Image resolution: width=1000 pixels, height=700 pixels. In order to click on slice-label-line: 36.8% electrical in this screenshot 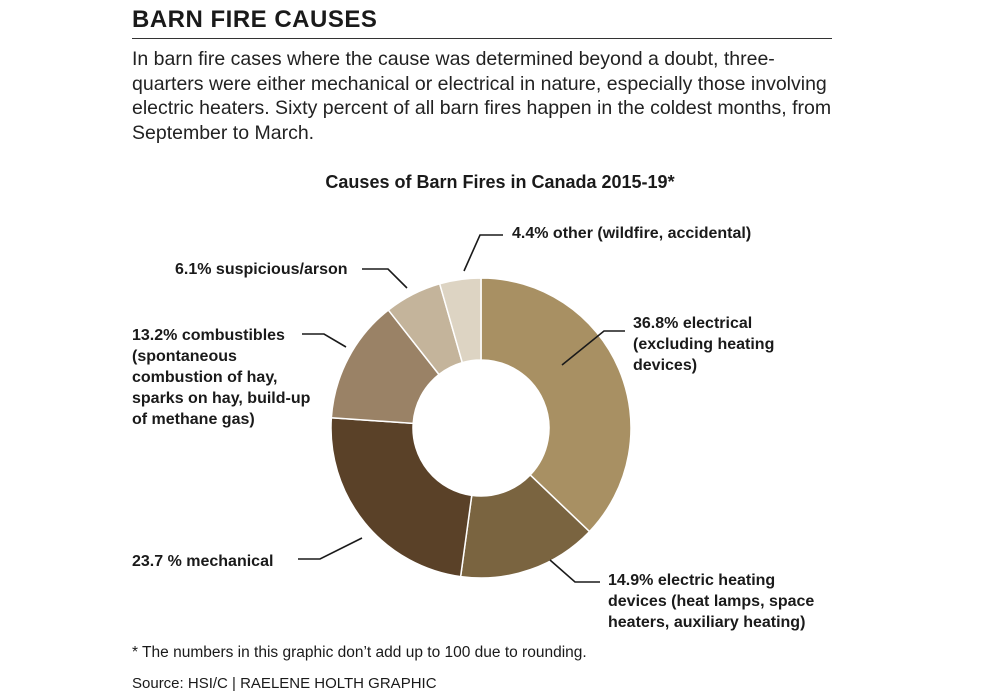, I will do `click(693, 323)`.